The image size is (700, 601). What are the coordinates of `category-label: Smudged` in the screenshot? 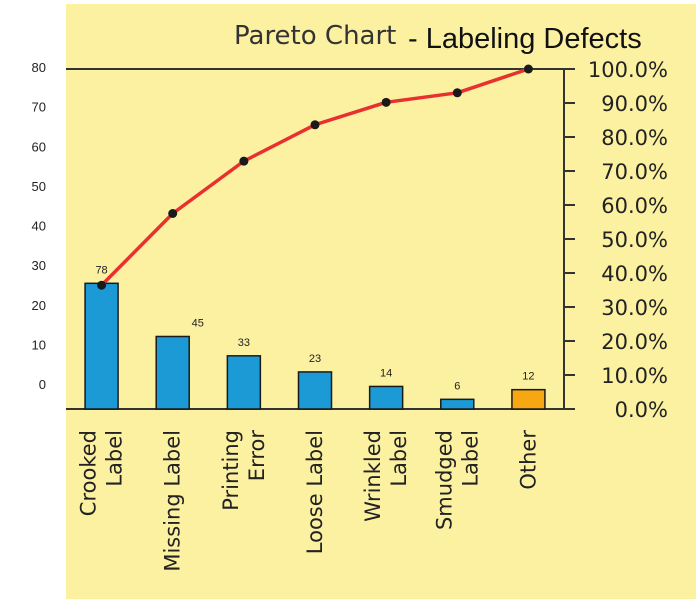 It's located at (444, 480).